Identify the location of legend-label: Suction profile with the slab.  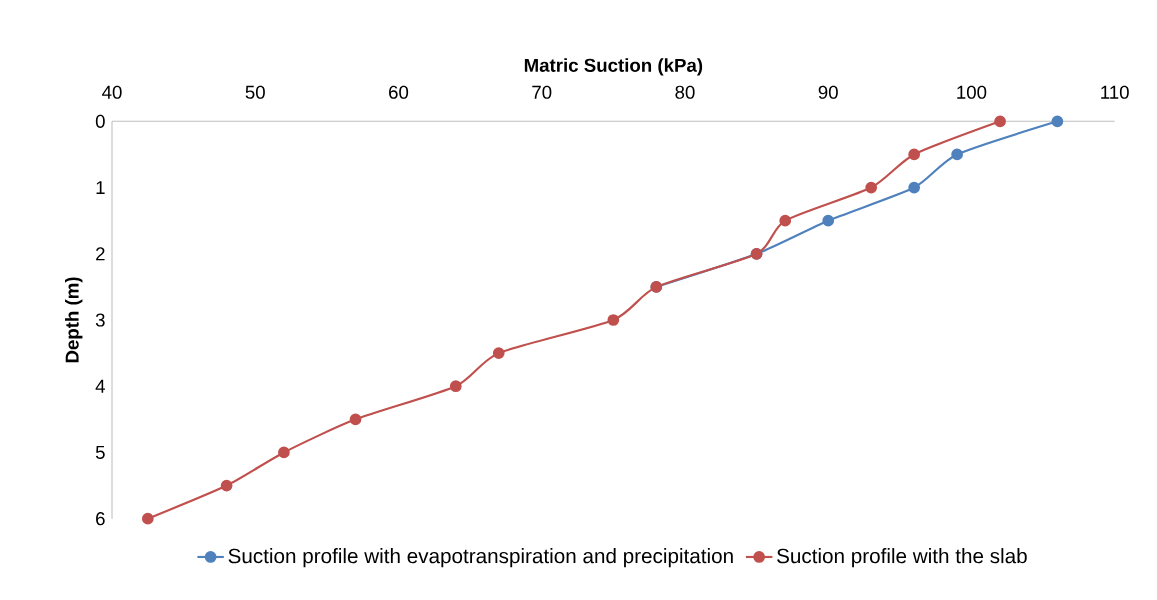
(902, 558).